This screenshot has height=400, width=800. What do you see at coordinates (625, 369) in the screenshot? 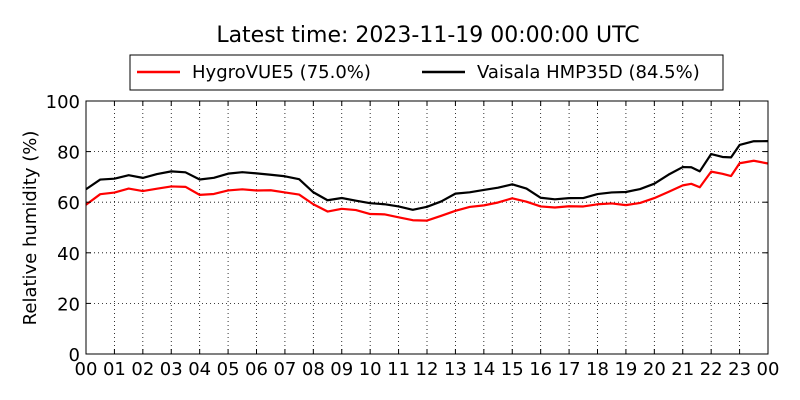
I see `x-tick-label: 19` at bounding box center [625, 369].